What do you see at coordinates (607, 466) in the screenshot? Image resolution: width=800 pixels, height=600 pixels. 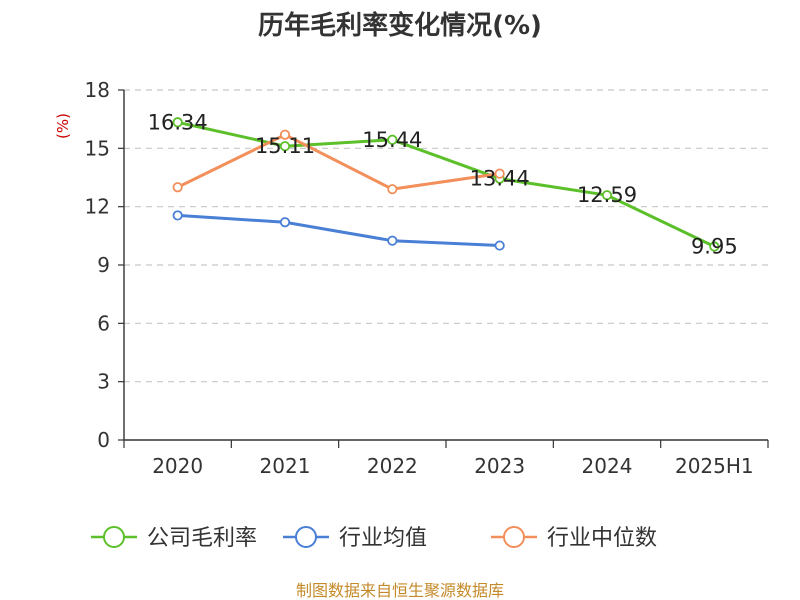 I see `x-tick-label: 2024` at bounding box center [607, 466].